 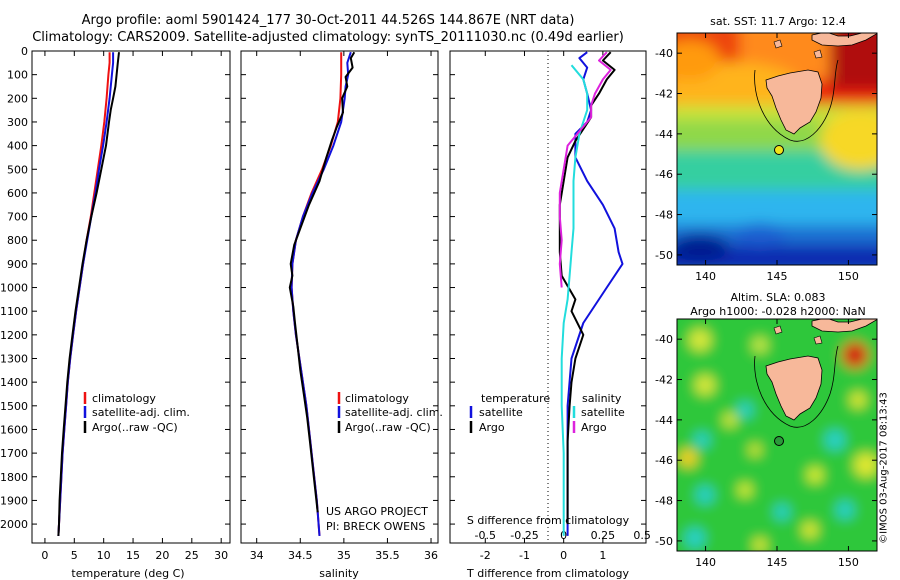 What do you see at coordinates (524, 535) in the screenshot?
I see `salinity-difference-tick-label: -0.25` at bounding box center [524, 535].